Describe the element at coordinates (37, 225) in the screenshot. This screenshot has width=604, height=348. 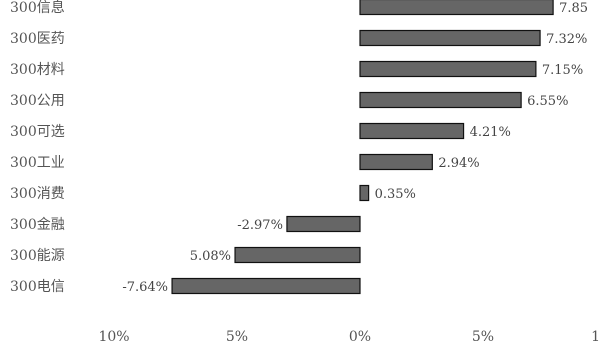
I see `category-label: 300金融` at that location.